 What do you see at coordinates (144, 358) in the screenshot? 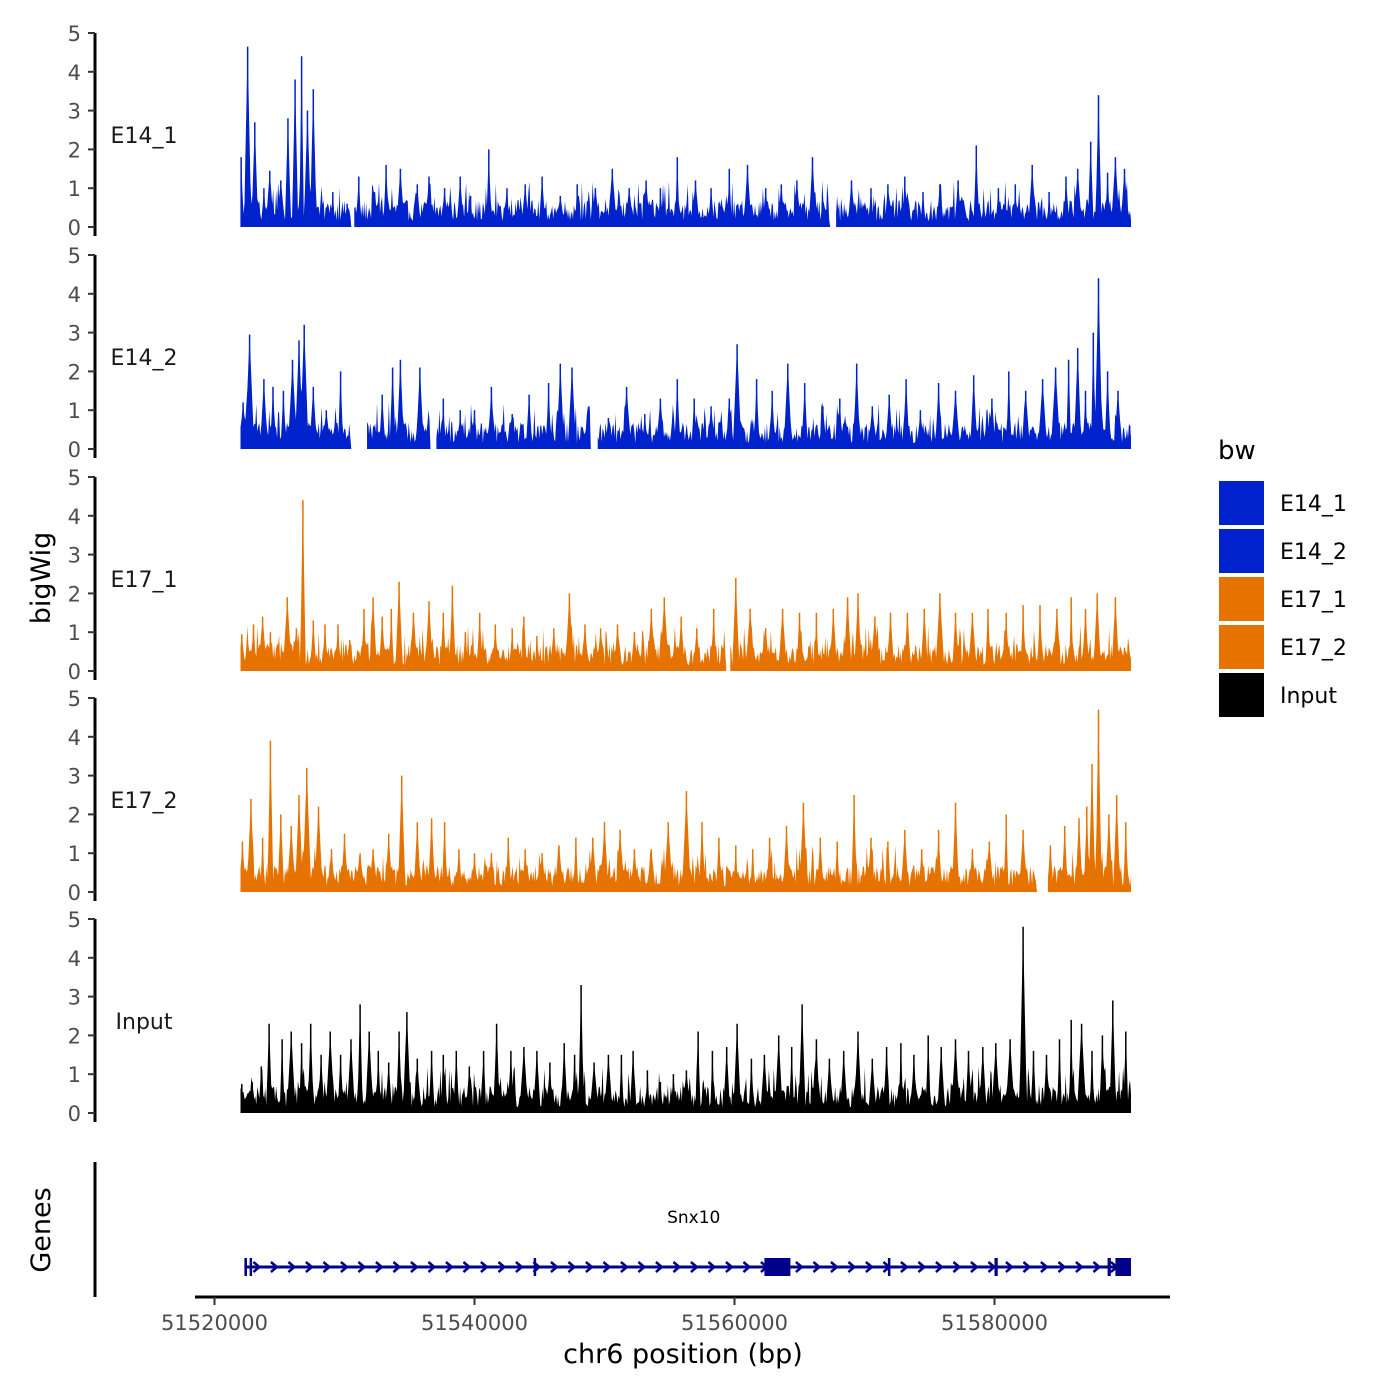
I see `track-label: E14_2` at bounding box center [144, 358].